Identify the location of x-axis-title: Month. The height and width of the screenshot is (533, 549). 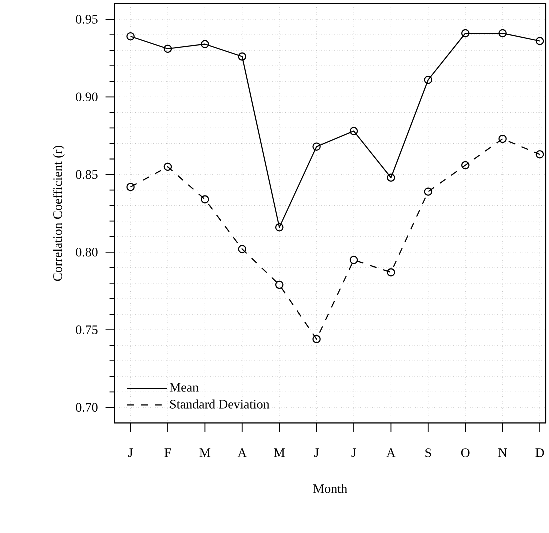
(331, 489).